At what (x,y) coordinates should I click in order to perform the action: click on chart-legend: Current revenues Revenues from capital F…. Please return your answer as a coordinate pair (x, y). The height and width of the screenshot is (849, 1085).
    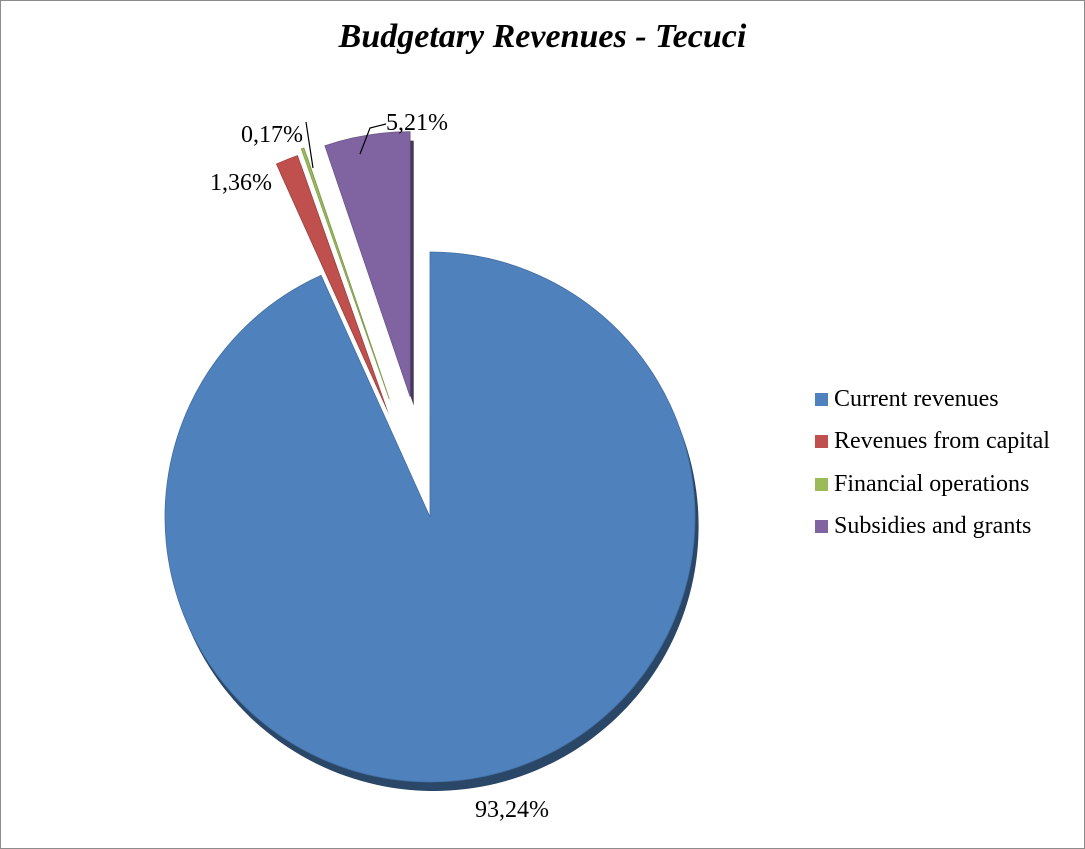
    Looking at the image, I should click on (932, 463).